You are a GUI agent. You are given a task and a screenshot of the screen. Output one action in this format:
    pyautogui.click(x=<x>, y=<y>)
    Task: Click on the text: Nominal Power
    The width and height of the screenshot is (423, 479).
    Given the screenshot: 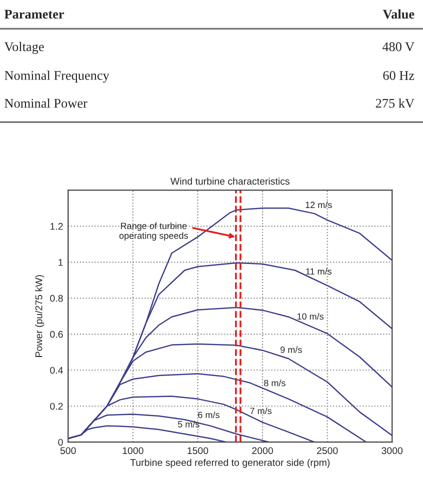 What is the action you would take?
    pyautogui.click(x=46, y=103)
    